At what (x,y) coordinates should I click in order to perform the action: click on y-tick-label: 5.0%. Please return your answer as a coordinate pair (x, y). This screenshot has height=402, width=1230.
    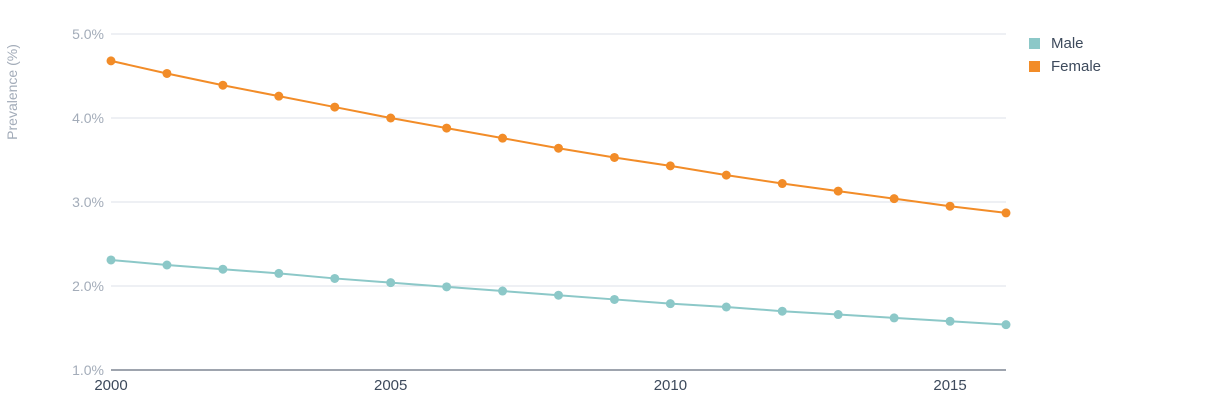
    Looking at the image, I should click on (88, 34).